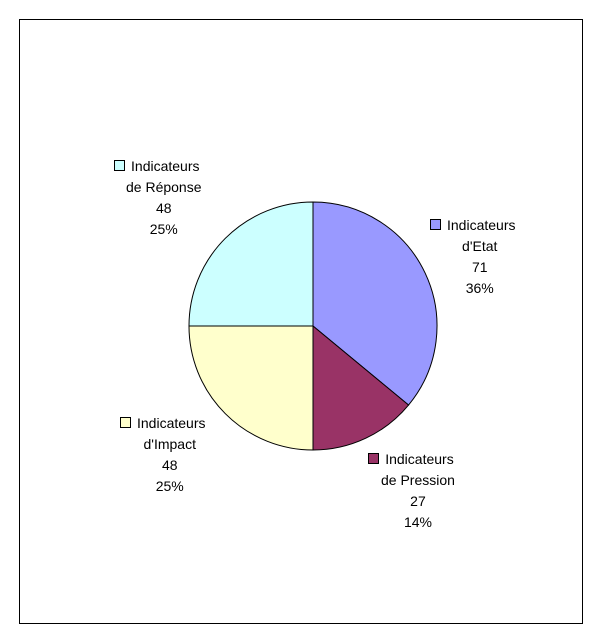 The image size is (602, 644). What do you see at coordinates (417, 522) in the screenshot?
I see `label-percent-pression: 14%` at bounding box center [417, 522].